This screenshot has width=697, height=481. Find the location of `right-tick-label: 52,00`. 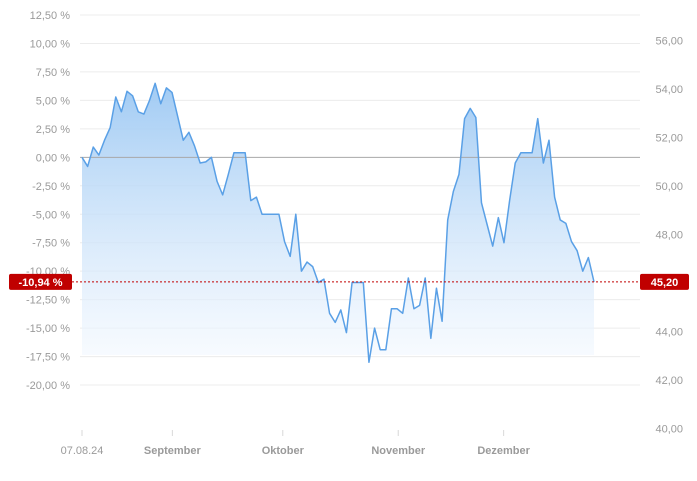

right-tick-label: 52,00 is located at coordinates (669, 139).